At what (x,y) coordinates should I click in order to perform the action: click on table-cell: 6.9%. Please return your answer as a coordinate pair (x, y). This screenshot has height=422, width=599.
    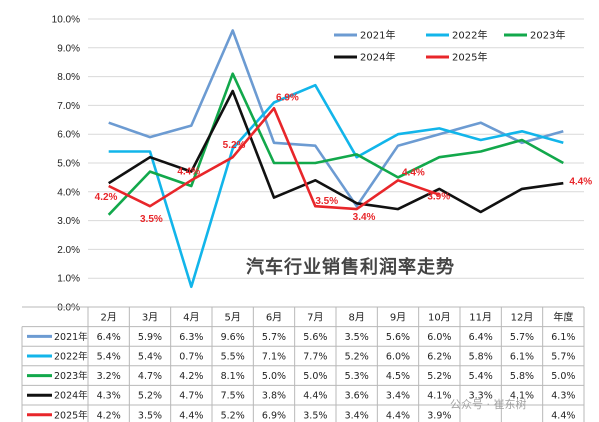
    Looking at the image, I should click on (274, 415).